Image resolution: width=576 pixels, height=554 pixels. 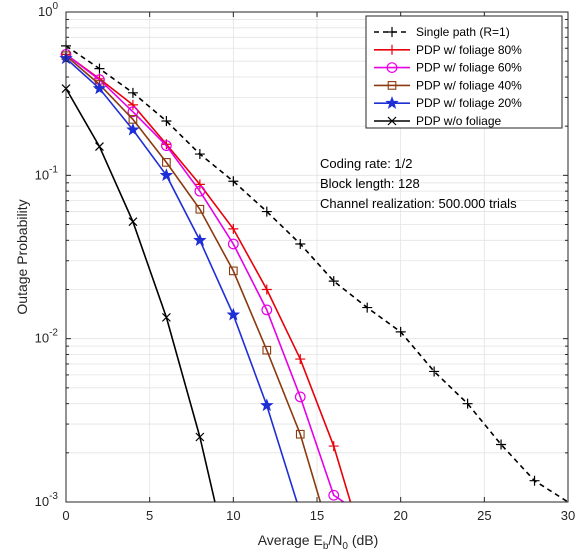 I want to click on y-tick-label: 10⁻¹, so click(x=47, y=173).